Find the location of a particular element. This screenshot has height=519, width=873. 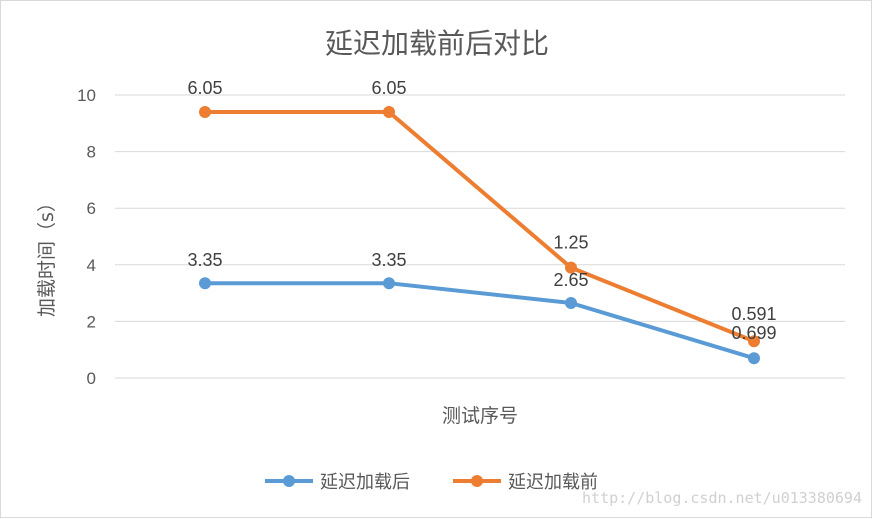

legend-label: 延迟加载前 is located at coordinates (553, 482).